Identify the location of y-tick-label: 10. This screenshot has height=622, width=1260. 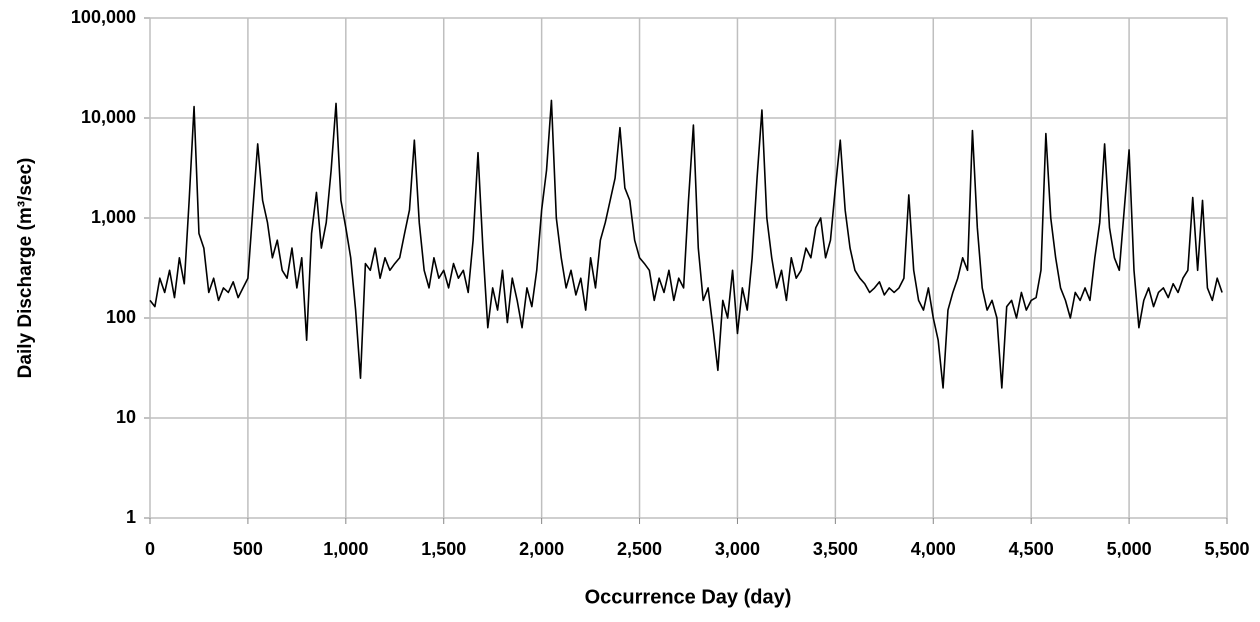
(126, 417).